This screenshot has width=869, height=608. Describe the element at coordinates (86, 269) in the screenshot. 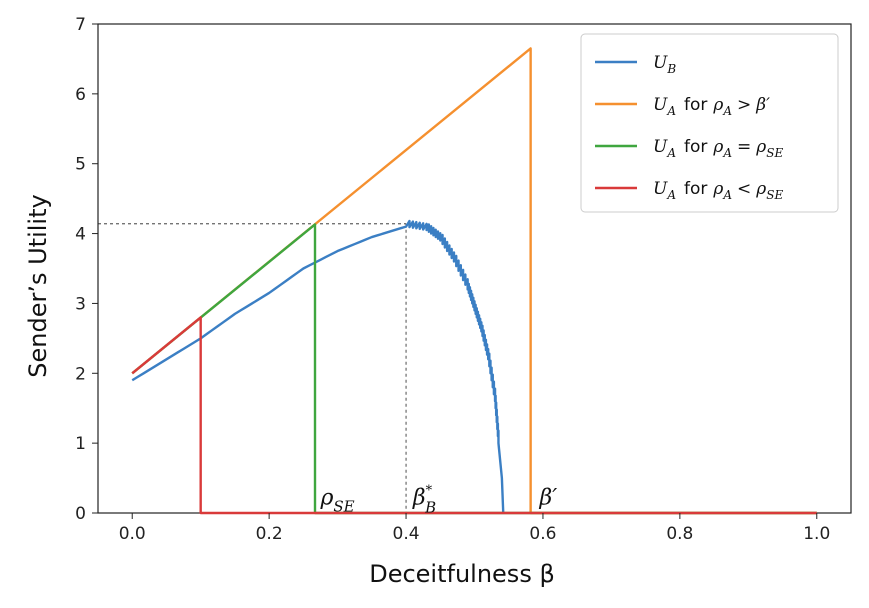

I see `y-axis-ticks: 0 1 2 3 4 5 6 7` at that location.